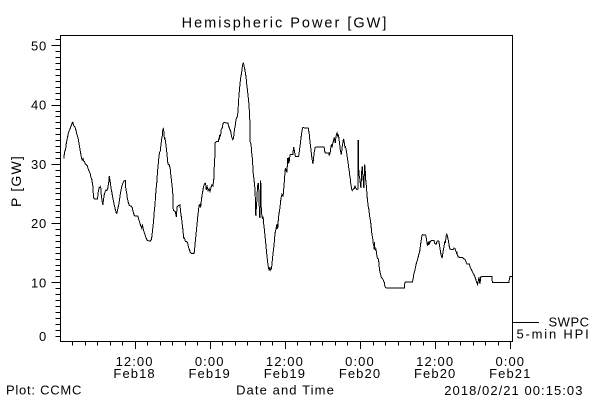  What do you see at coordinates (510, 373) in the screenshot?
I see `svg-text: Feb21` at bounding box center [510, 373].